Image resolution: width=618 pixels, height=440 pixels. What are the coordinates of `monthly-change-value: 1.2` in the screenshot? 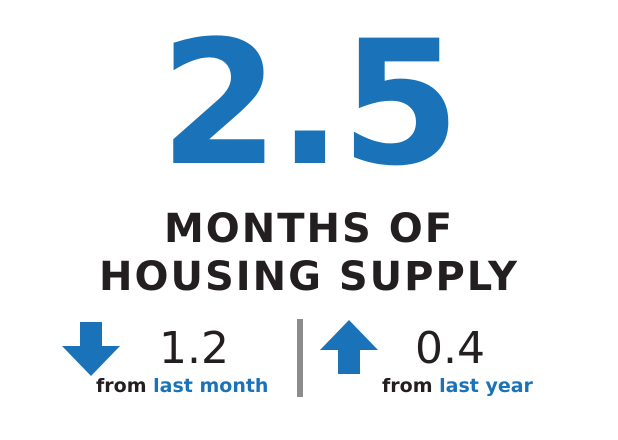 It's located at (194, 348).